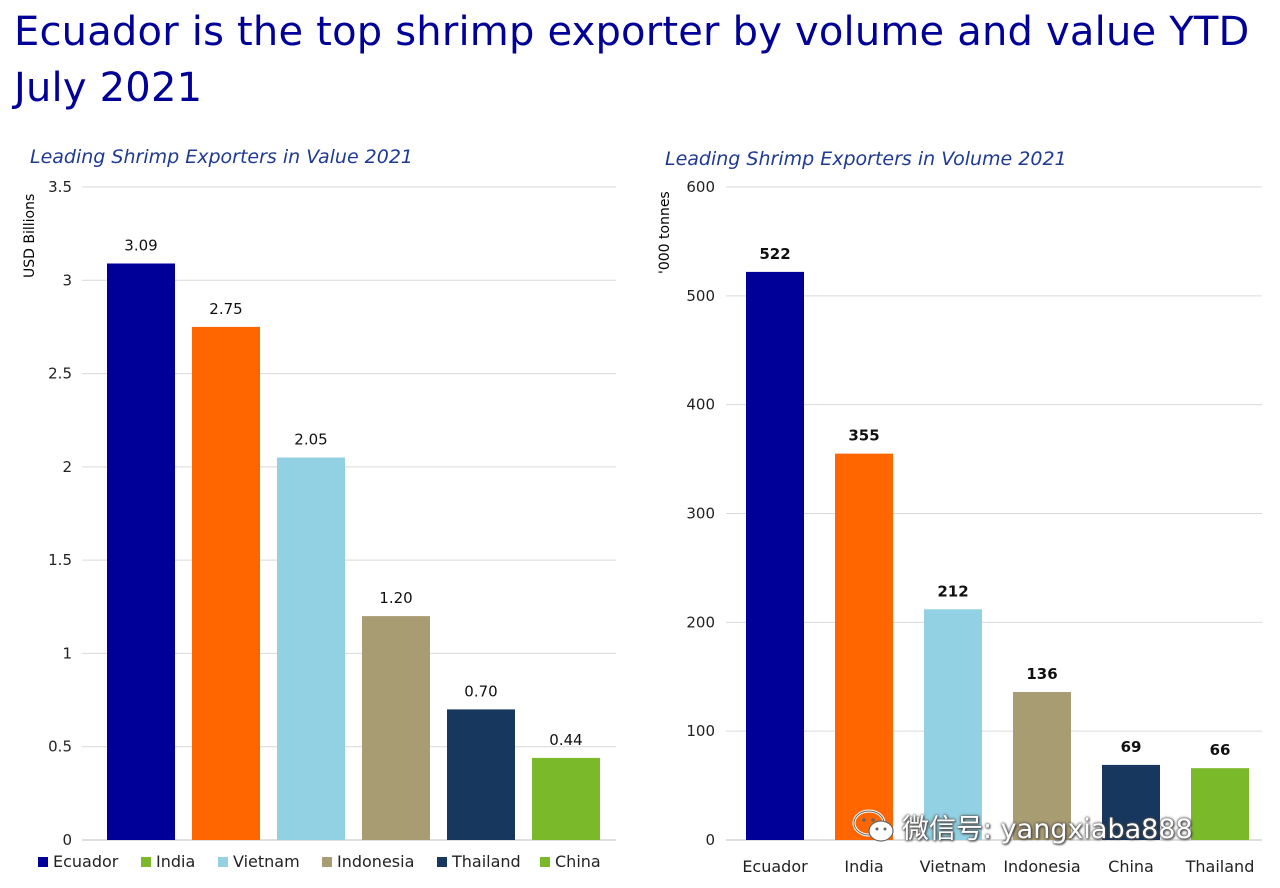  What do you see at coordinates (486, 861) in the screenshot?
I see `legend-label: Thailand` at bounding box center [486, 861].